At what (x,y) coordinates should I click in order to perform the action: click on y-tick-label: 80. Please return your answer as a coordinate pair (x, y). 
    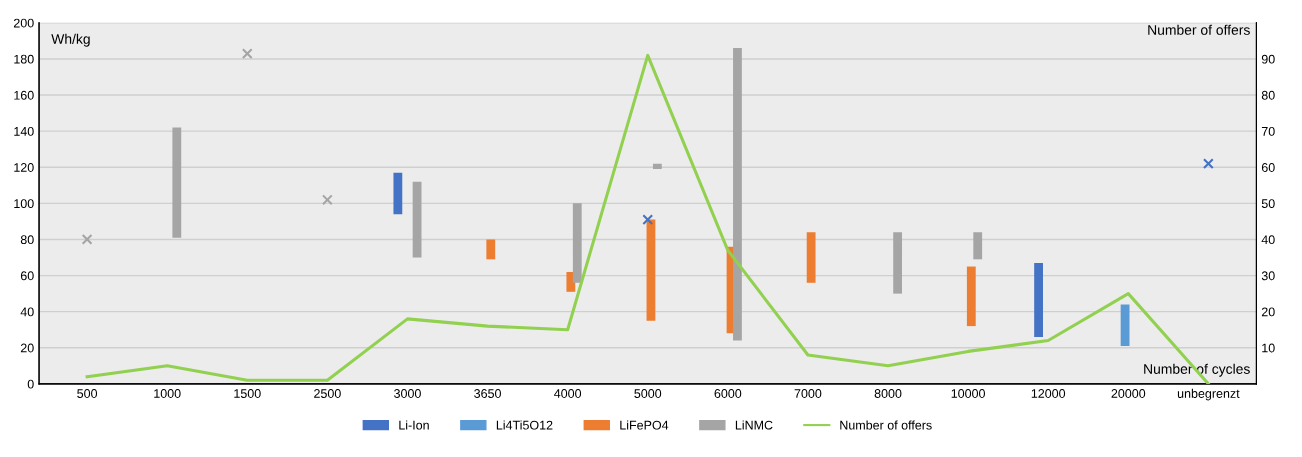
    Looking at the image, I should click on (27, 240).